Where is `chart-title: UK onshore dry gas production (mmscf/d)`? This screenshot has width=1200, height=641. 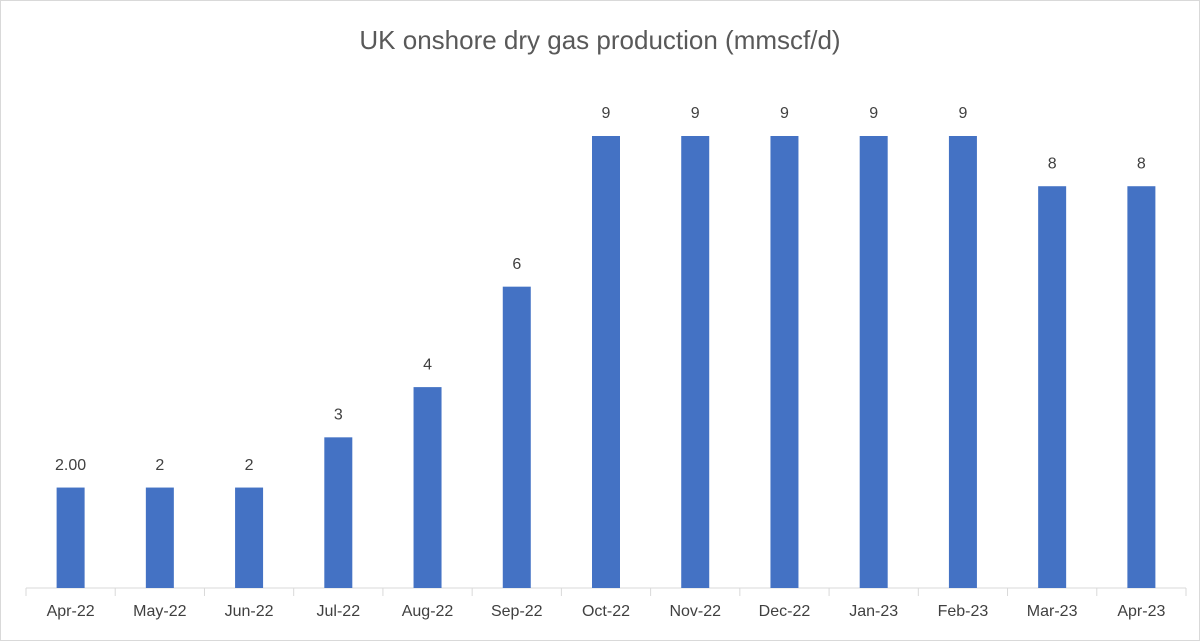 chart-title: UK onshore dry gas production (mmscf/d) is located at coordinates (599, 40).